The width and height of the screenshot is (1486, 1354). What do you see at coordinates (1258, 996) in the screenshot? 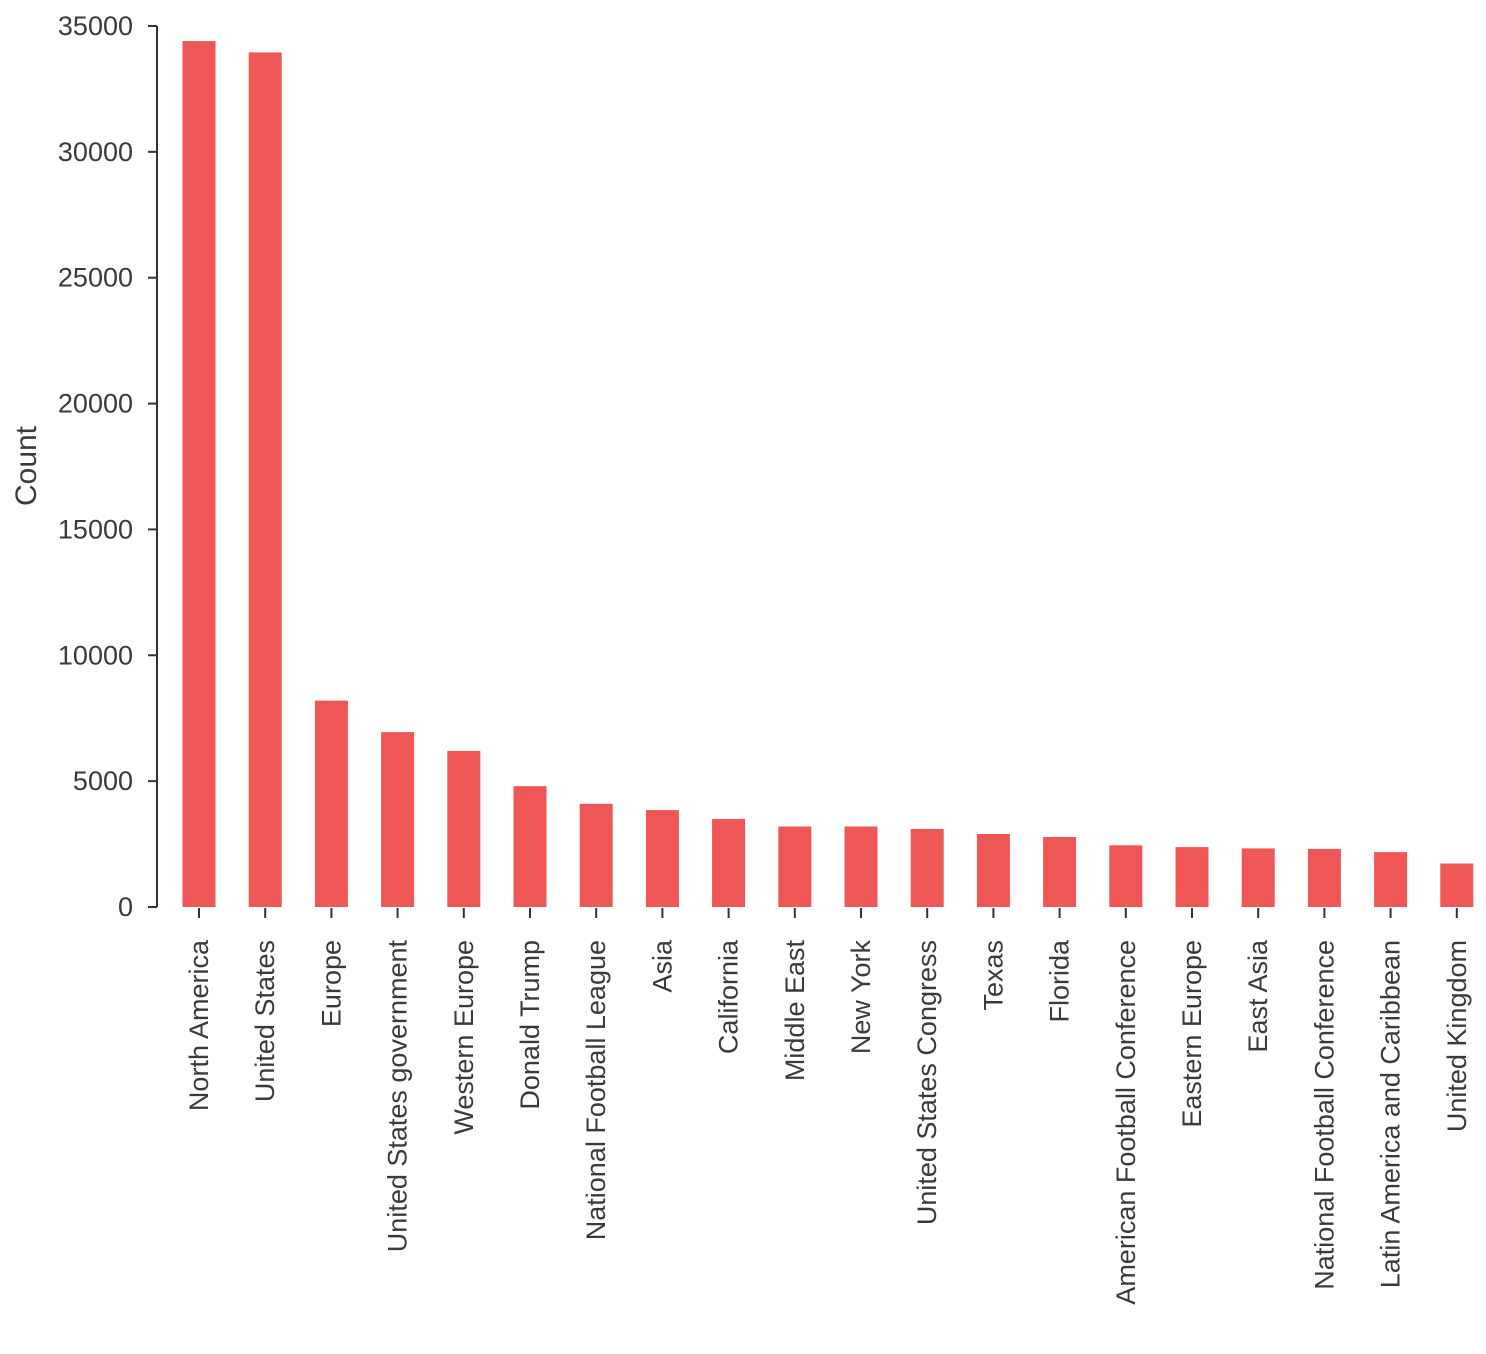
I see `x-tick-label-east-asia: East Asia` at bounding box center [1258, 996].